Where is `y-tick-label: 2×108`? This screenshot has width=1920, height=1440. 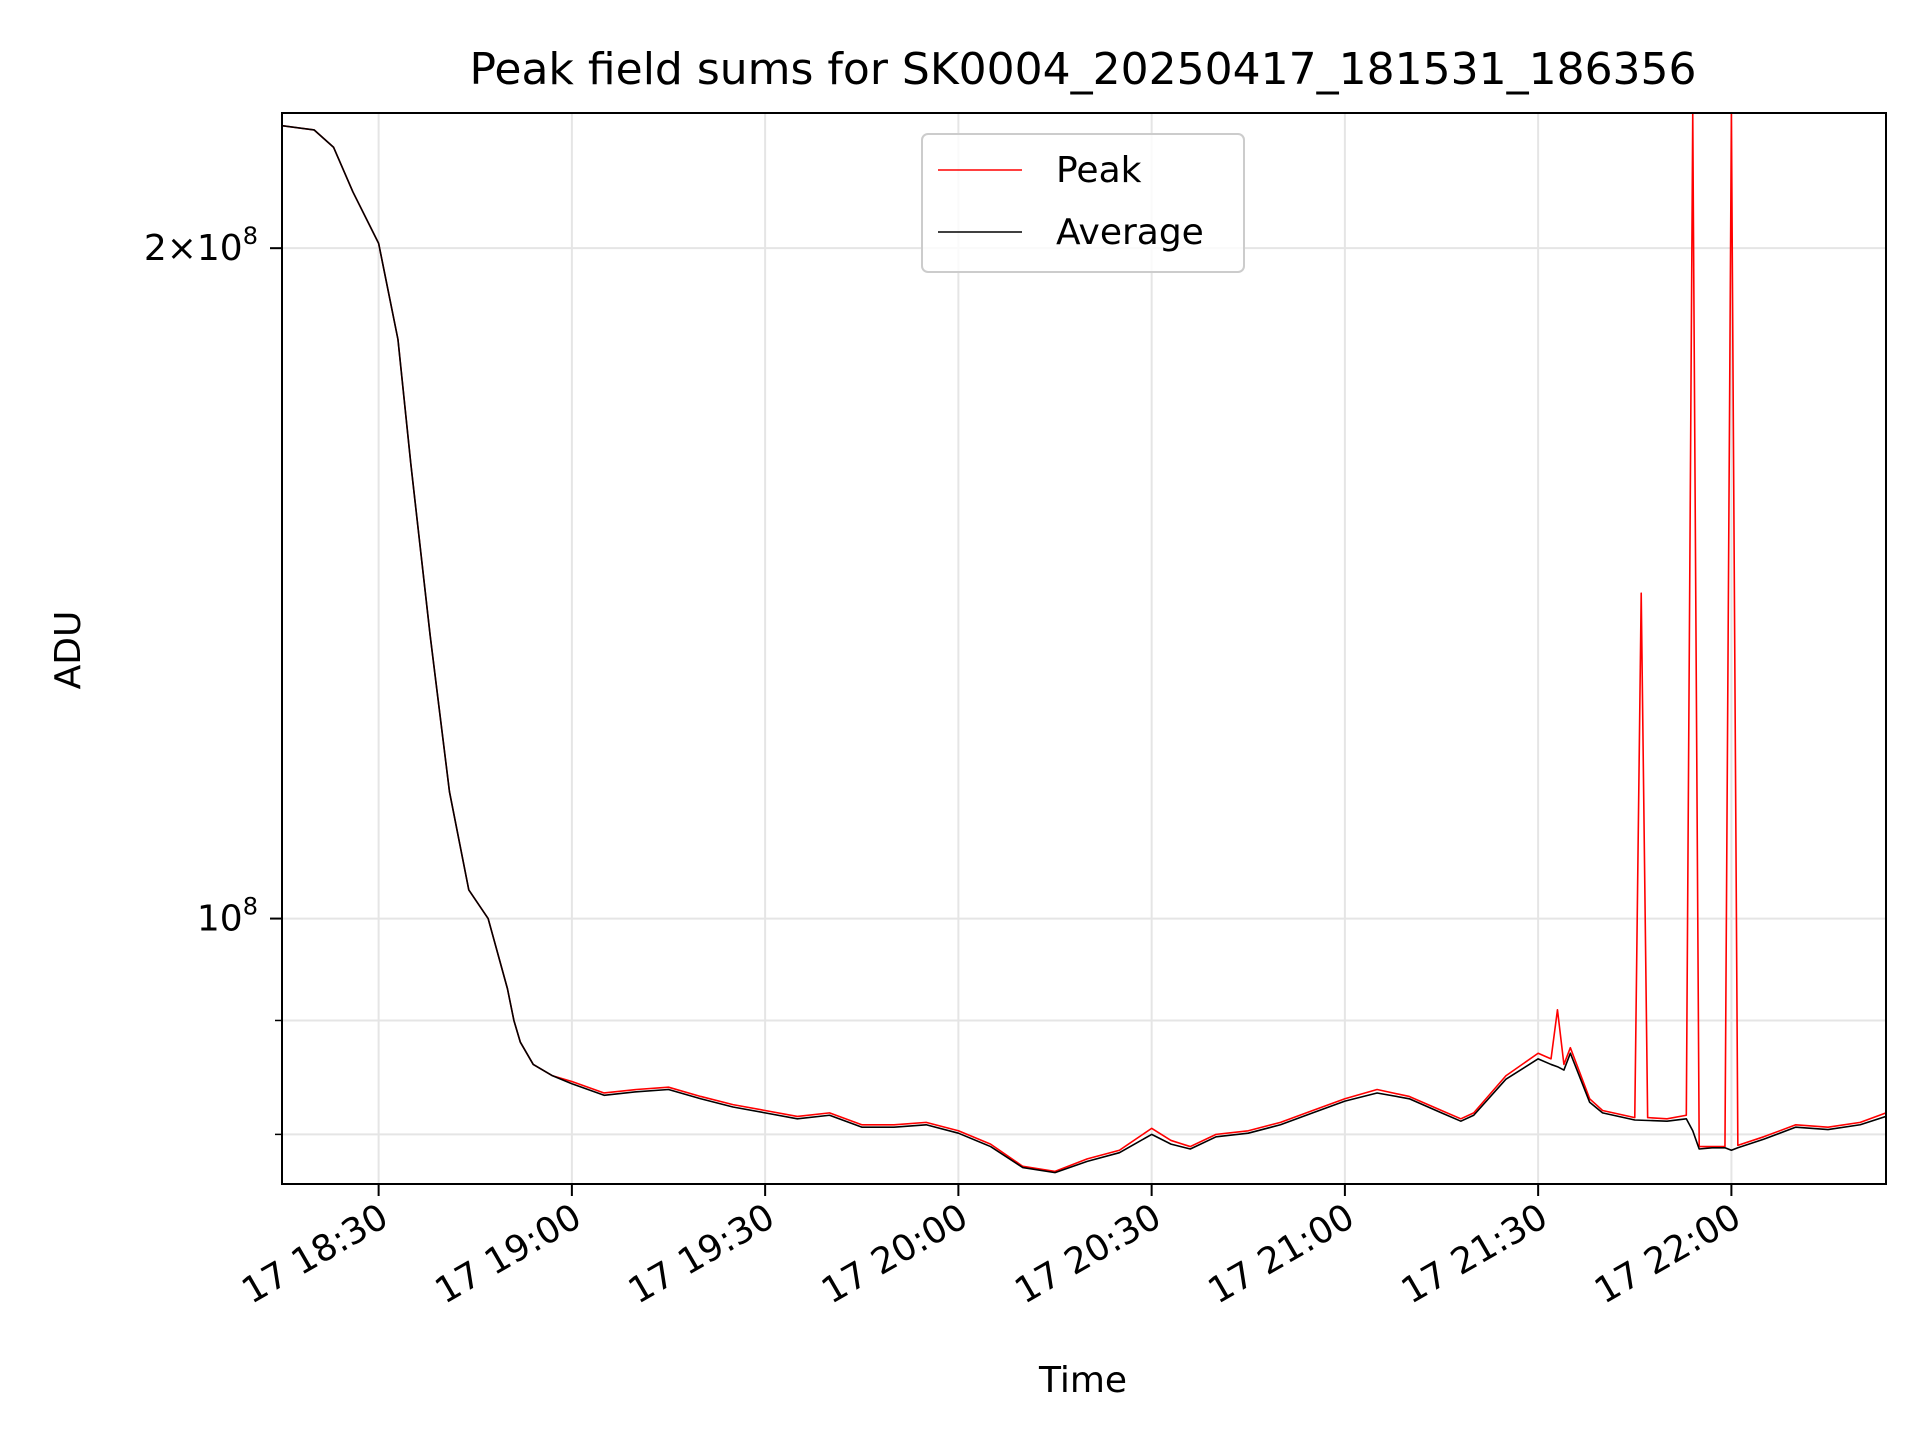
y-tick-label: 2×108 is located at coordinates (201, 245).